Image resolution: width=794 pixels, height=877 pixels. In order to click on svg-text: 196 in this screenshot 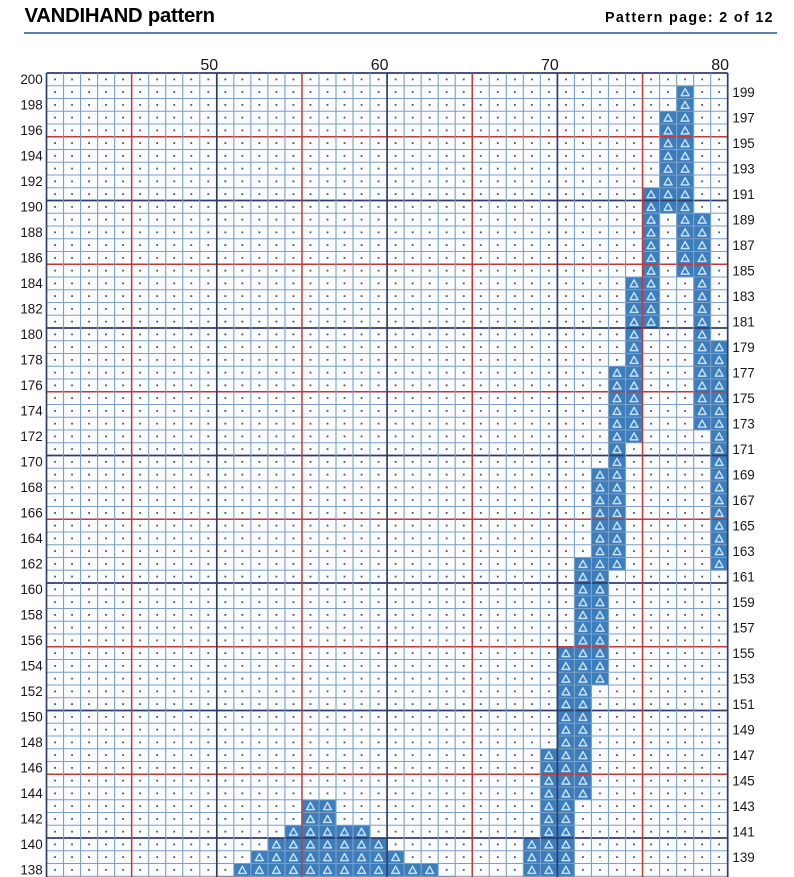, I will do `click(31, 130)`.